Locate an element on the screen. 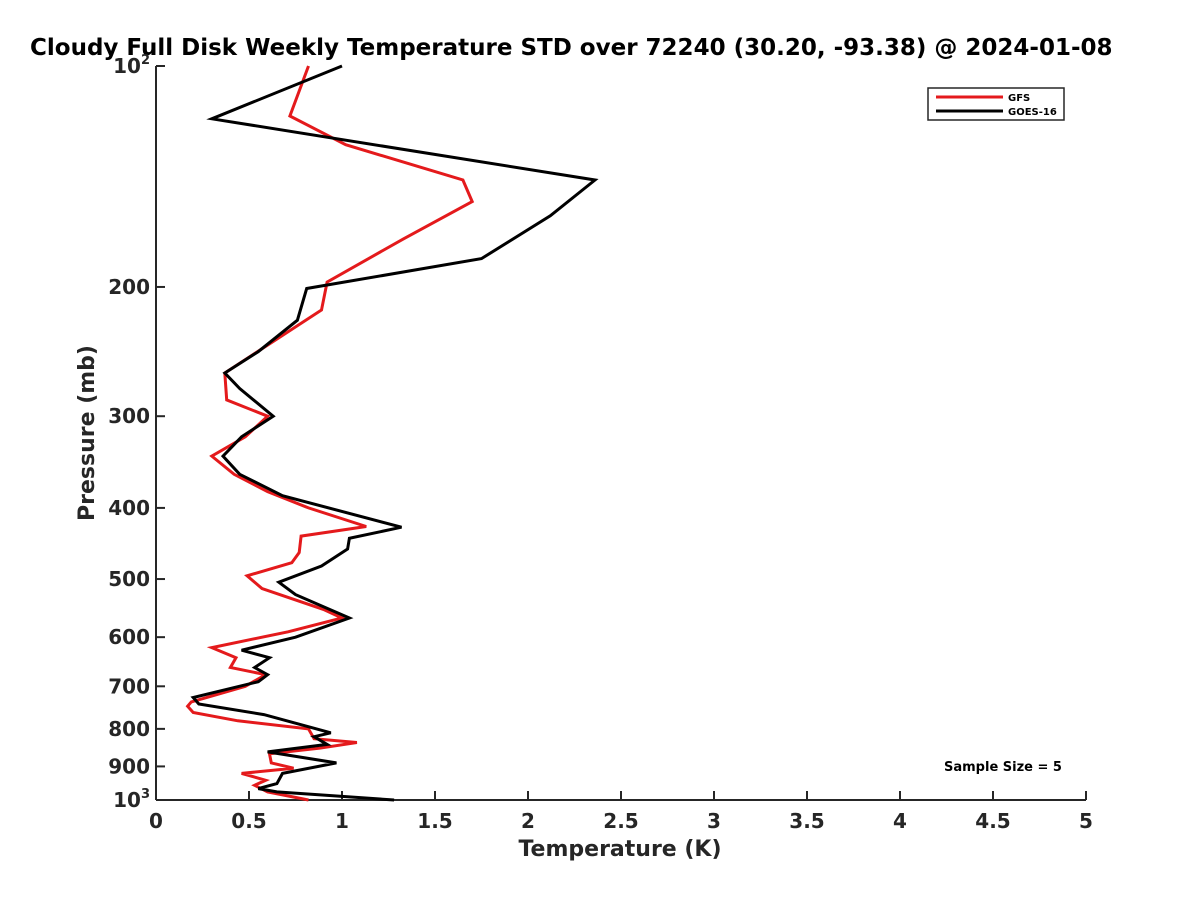 The image size is (1200, 900). y-tick-label: 300 is located at coordinates (129, 416).